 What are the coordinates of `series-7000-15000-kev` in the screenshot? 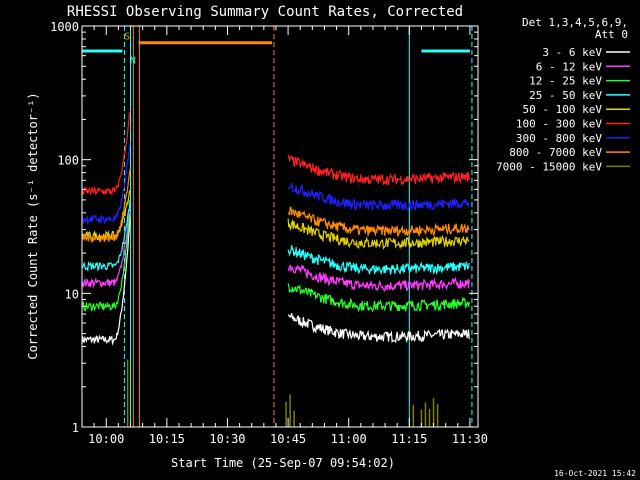 It's located at (282, 393).